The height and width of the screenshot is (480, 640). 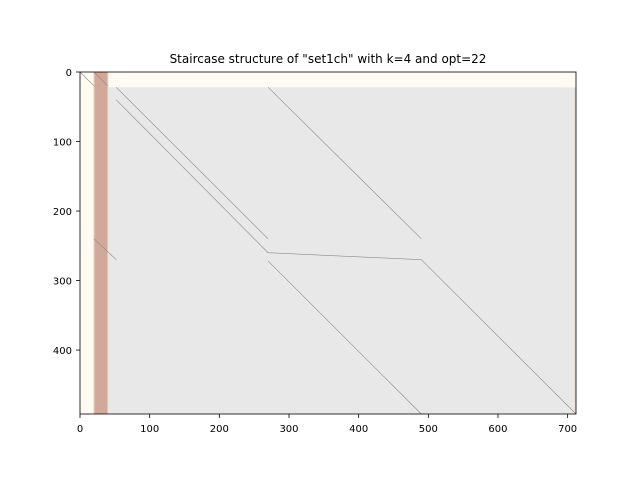 I want to click on y-axis: 0 100 200 300 400, so click(x=66, y=212).